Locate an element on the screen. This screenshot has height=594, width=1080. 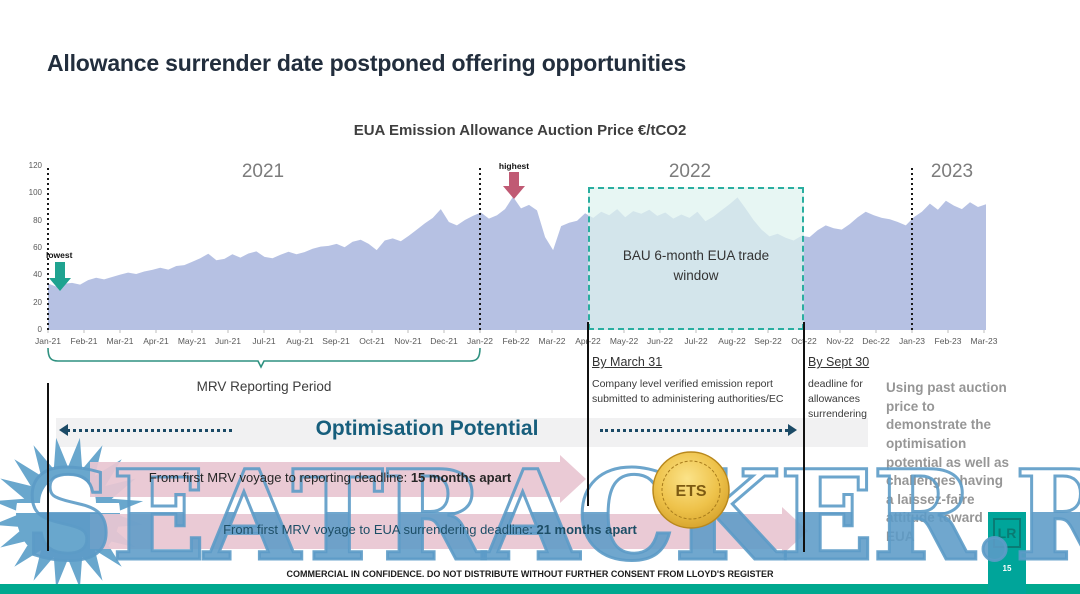
year-label-2022: 2022 is located at coordinates (690, 171).